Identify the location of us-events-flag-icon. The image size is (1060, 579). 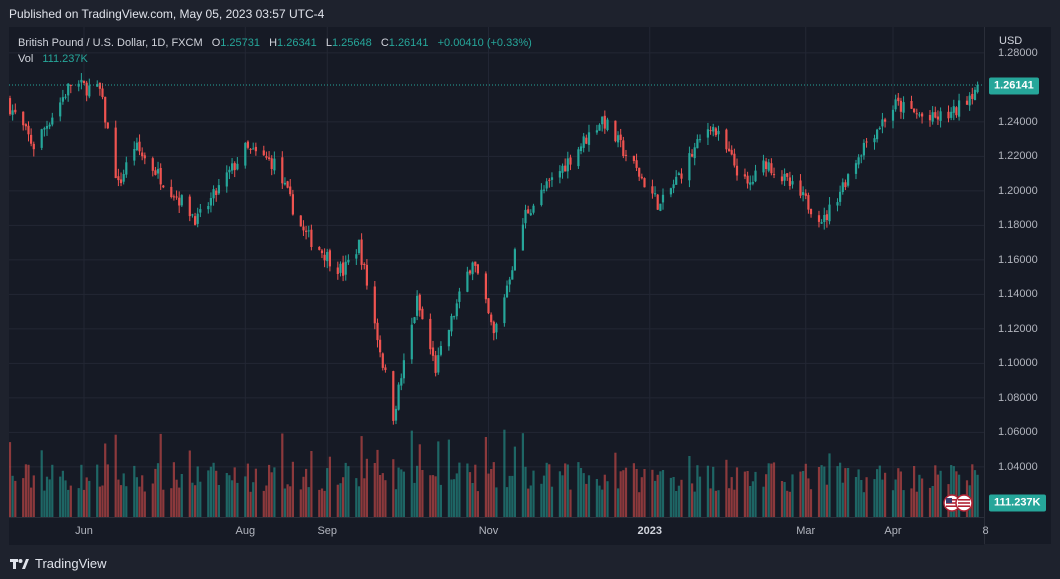
(959, 503).